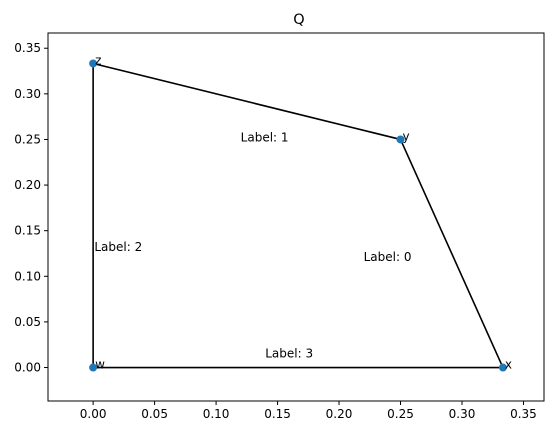 This screenshot has width=556, height=439. I want to click on x-tick-label: 0.05, so click(154, 414).